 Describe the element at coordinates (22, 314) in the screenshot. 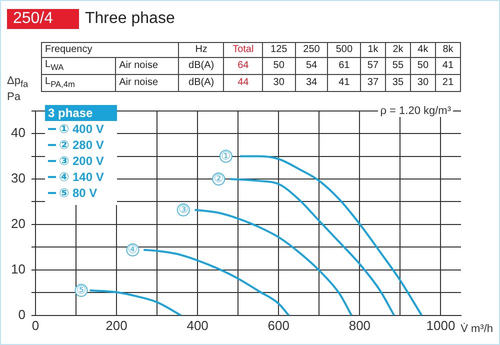

I see `y-tick-label: 0` at that location.